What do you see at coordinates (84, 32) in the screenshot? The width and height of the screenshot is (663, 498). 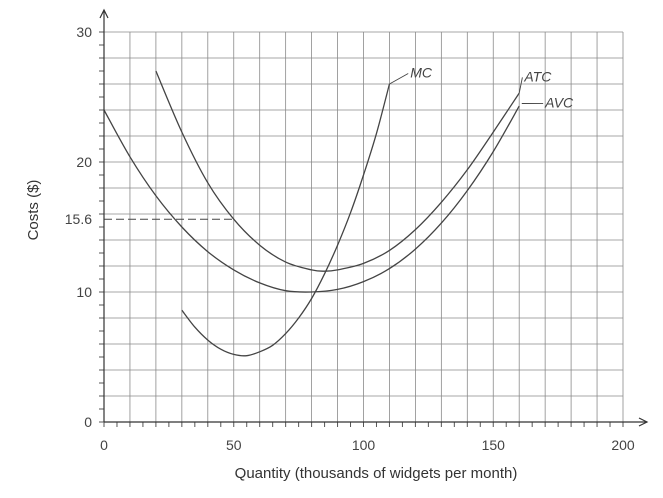 I see `y-tick-label: 30` at bounding box center [84, 32].